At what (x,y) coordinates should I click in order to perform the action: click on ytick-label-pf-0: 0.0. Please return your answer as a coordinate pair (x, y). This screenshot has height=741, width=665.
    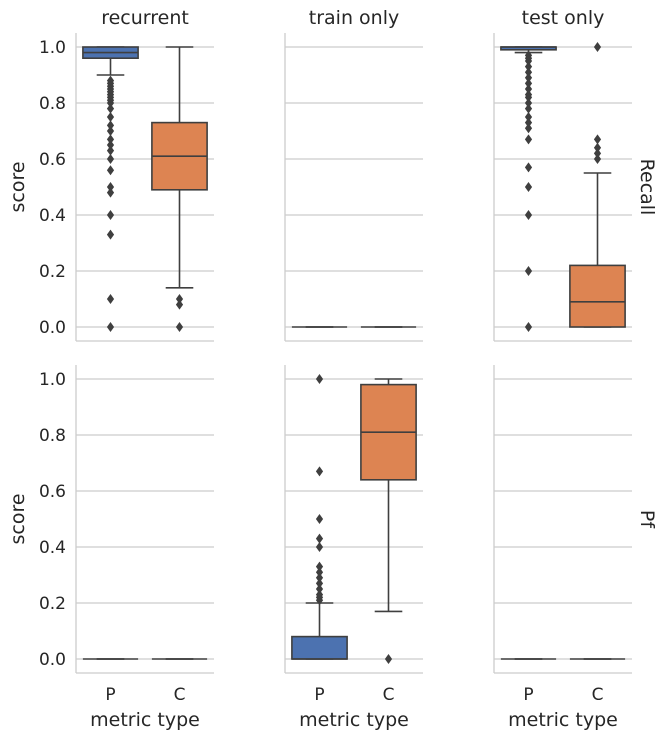
    Looking at the image, I should click on (52, 660).